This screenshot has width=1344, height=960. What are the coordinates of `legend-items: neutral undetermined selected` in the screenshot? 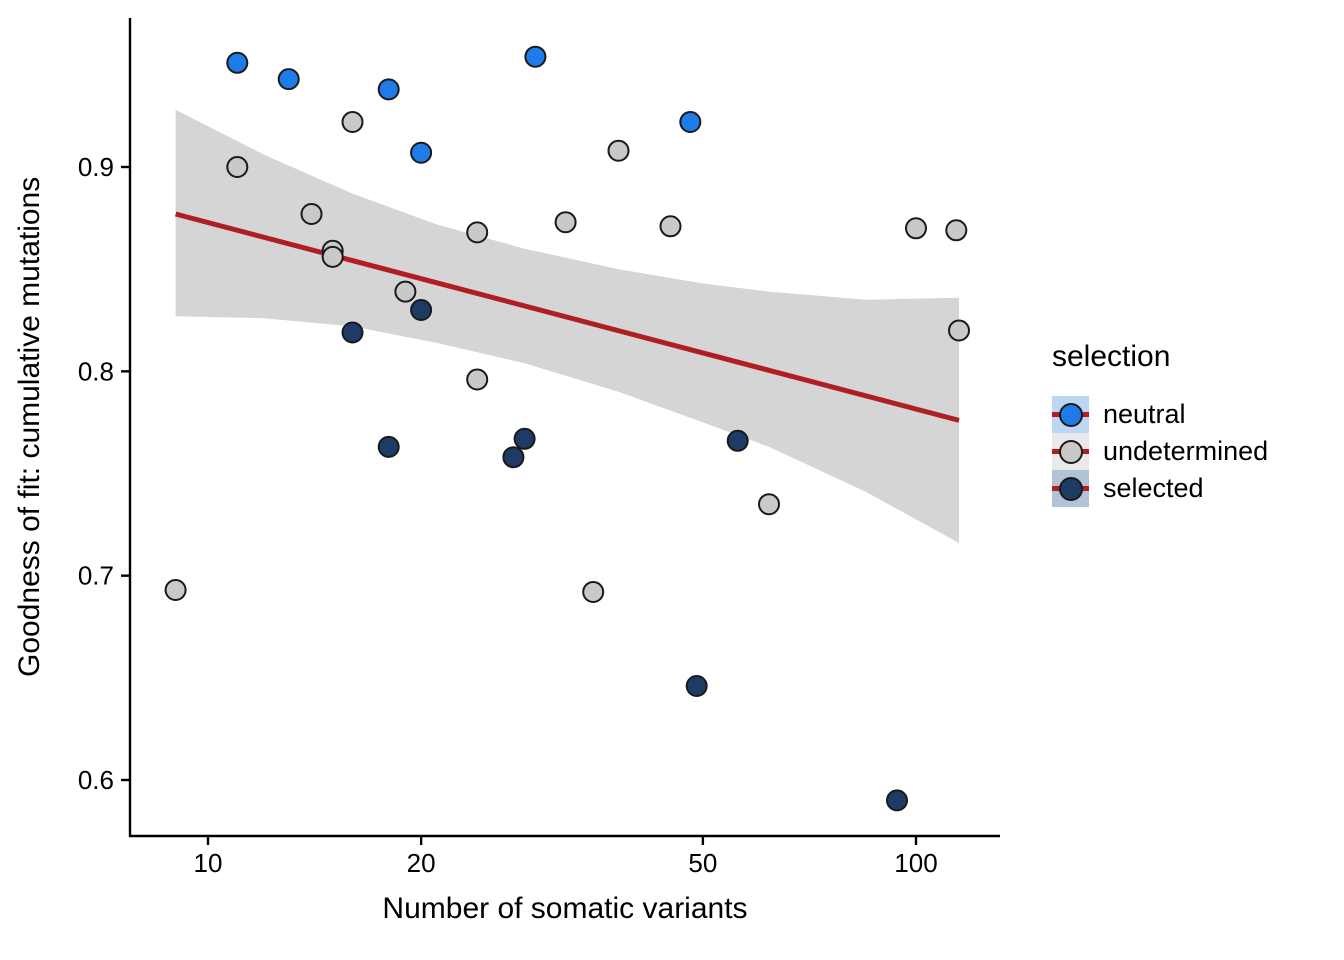 It's located at (1160, 451).